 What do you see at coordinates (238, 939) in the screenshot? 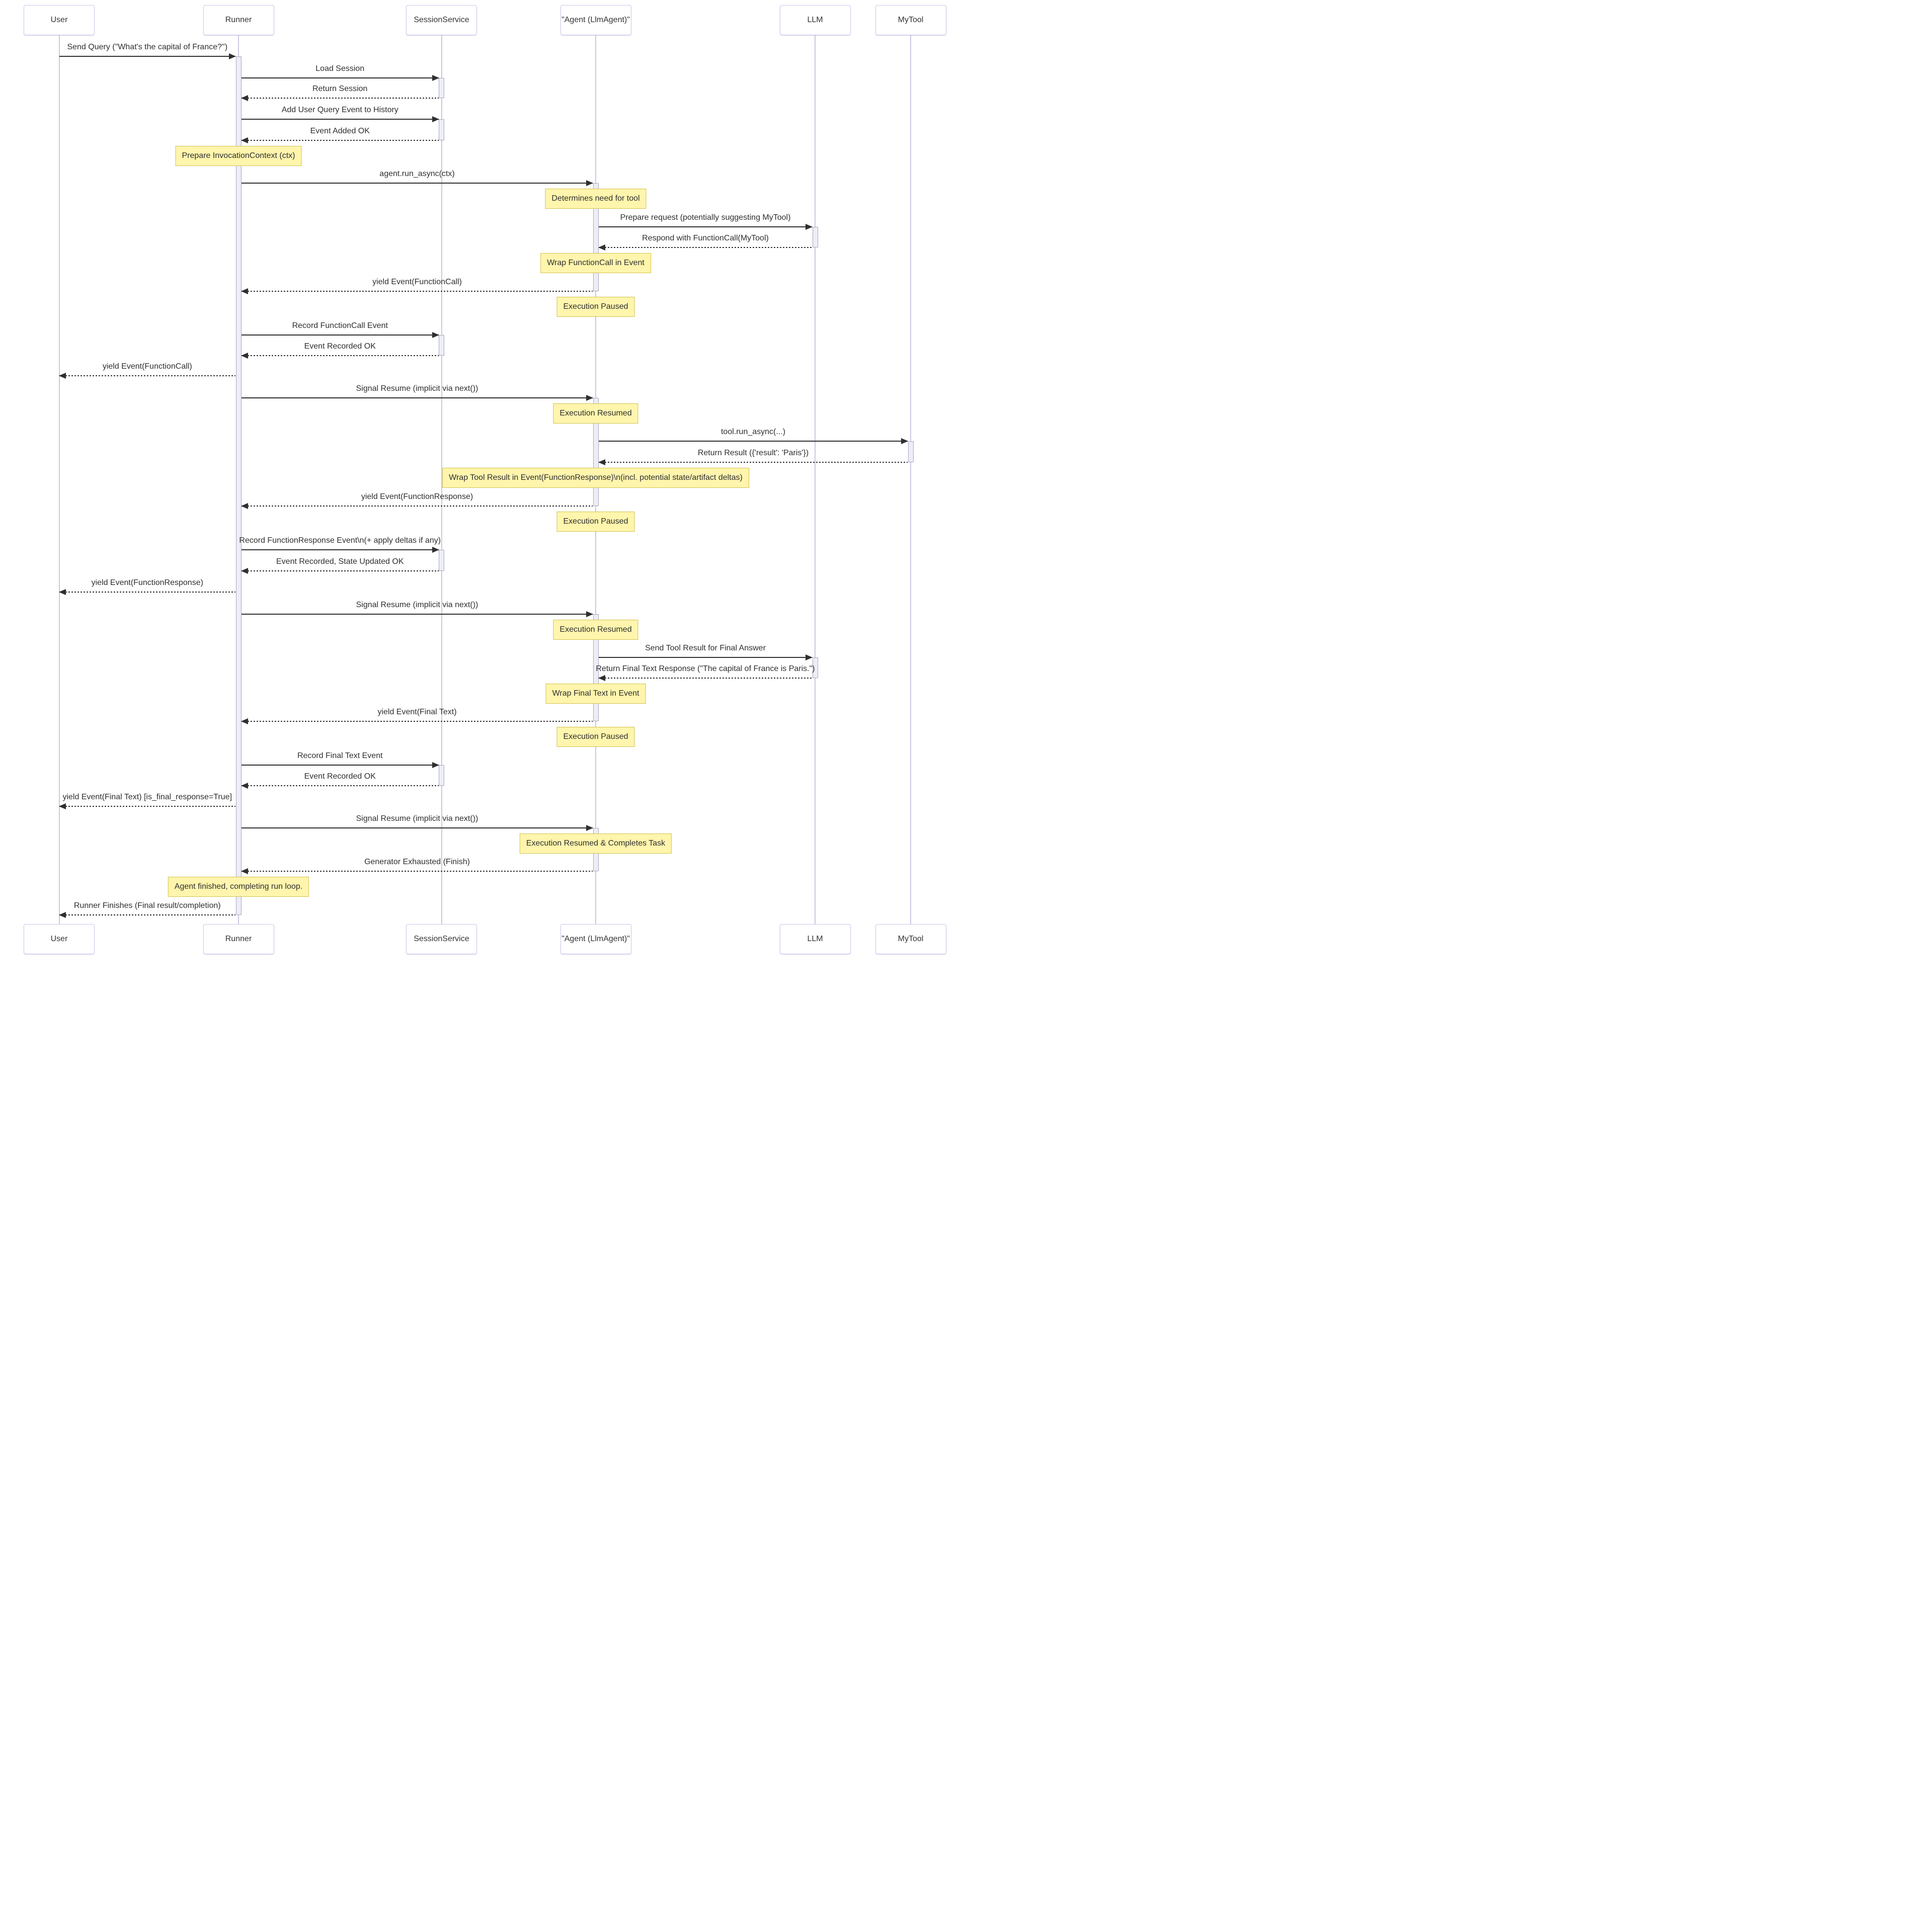
I see `participant-bottom-box-runner: Runner` at bounding box center [238, 939].